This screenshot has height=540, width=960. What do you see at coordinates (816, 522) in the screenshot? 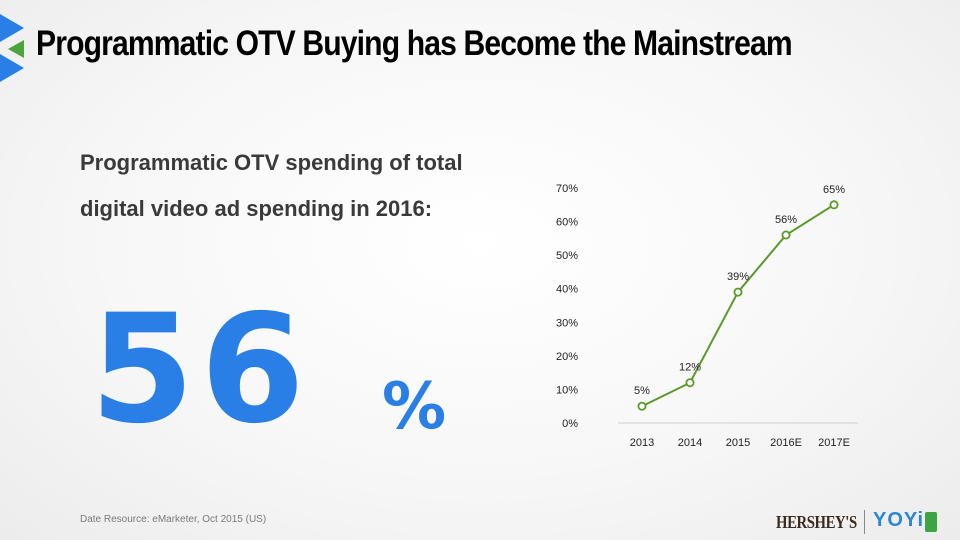
I see `hersheys-logo: HERSHEY'S` at bounding box center [816, 522].